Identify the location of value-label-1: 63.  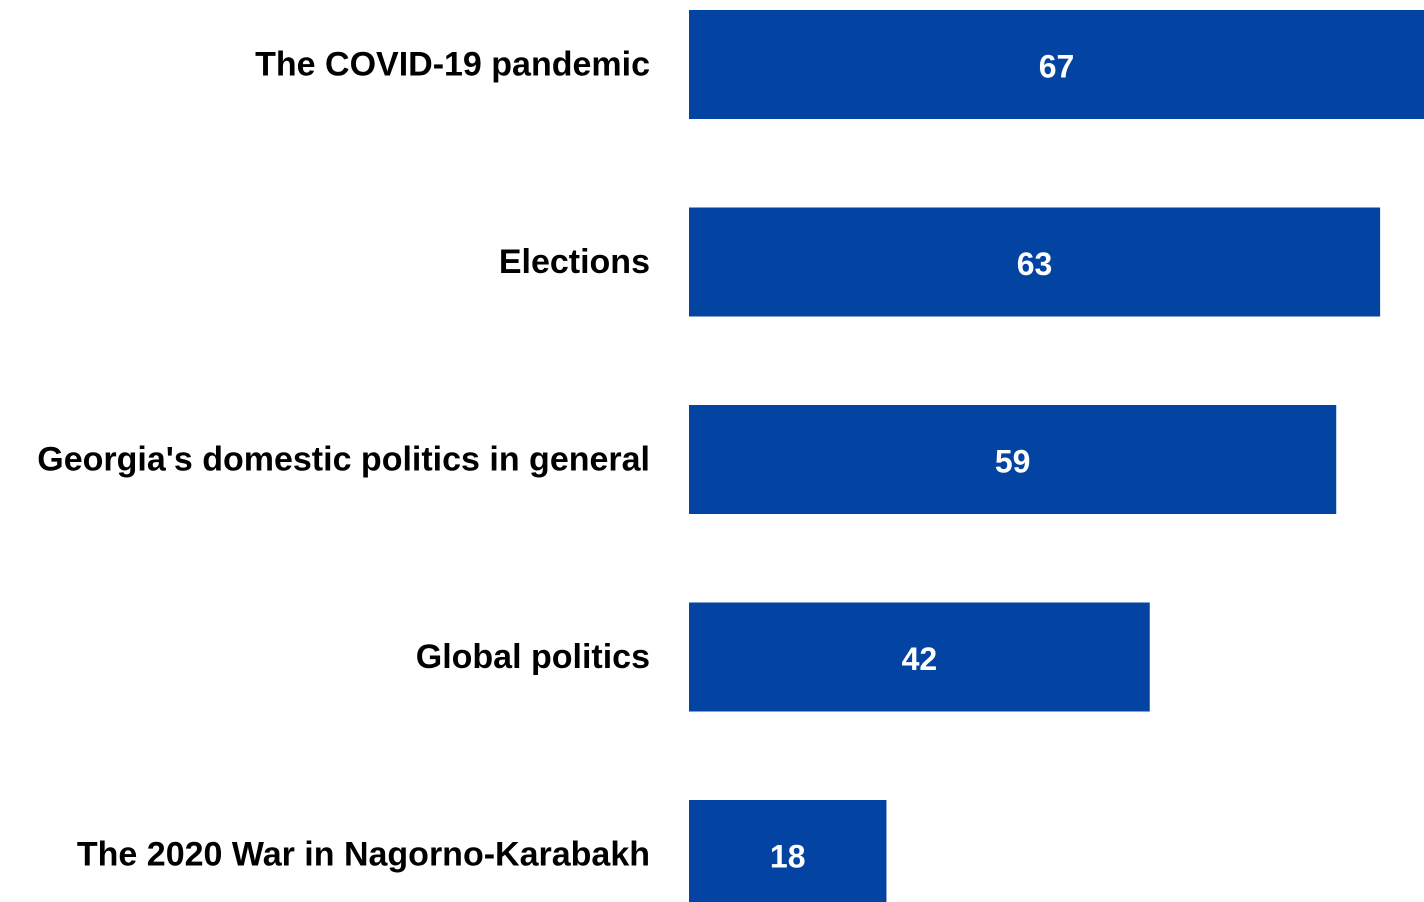
(1035, 264).